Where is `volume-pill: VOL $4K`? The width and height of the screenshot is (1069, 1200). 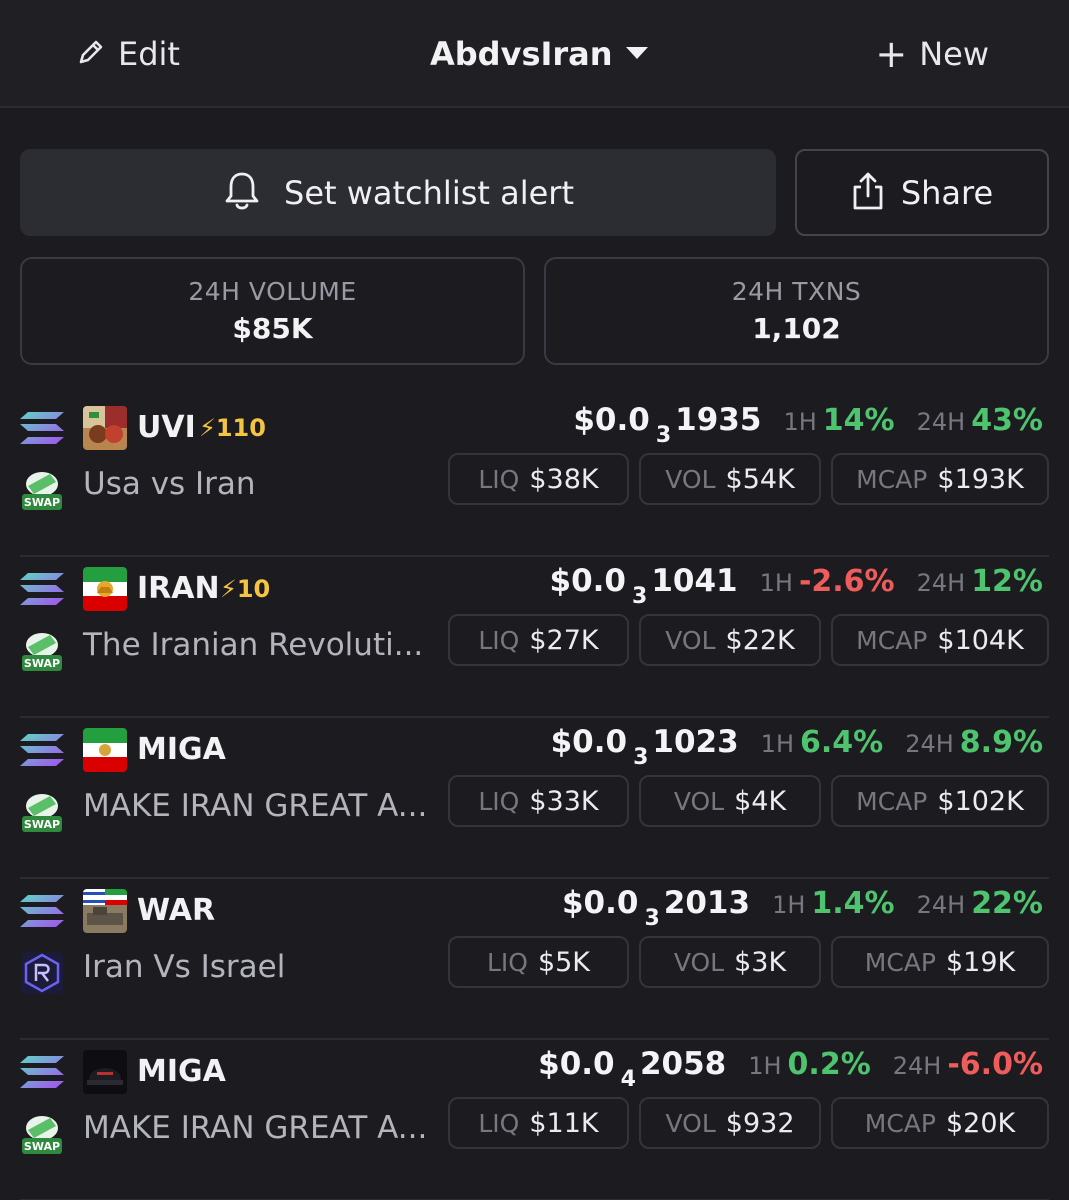
volume-pill: VOL $4K is located at coordinates (730, 801).